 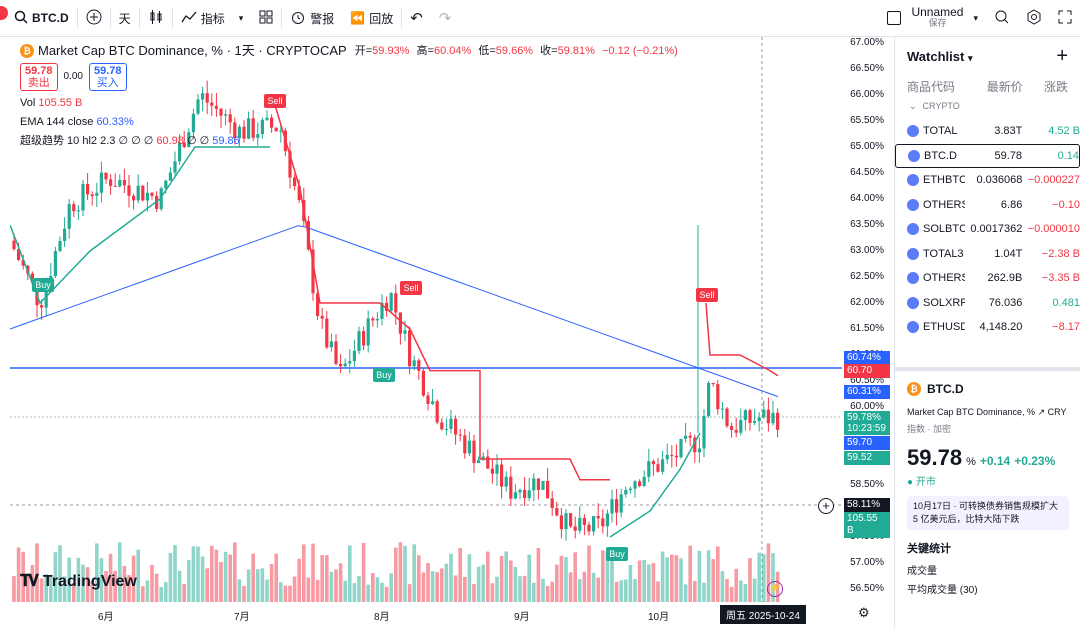 What do you see at coordinates (1004, 86) in the screenshot?
I see `col-last: 最新价` at bounding box center [1004, 86].